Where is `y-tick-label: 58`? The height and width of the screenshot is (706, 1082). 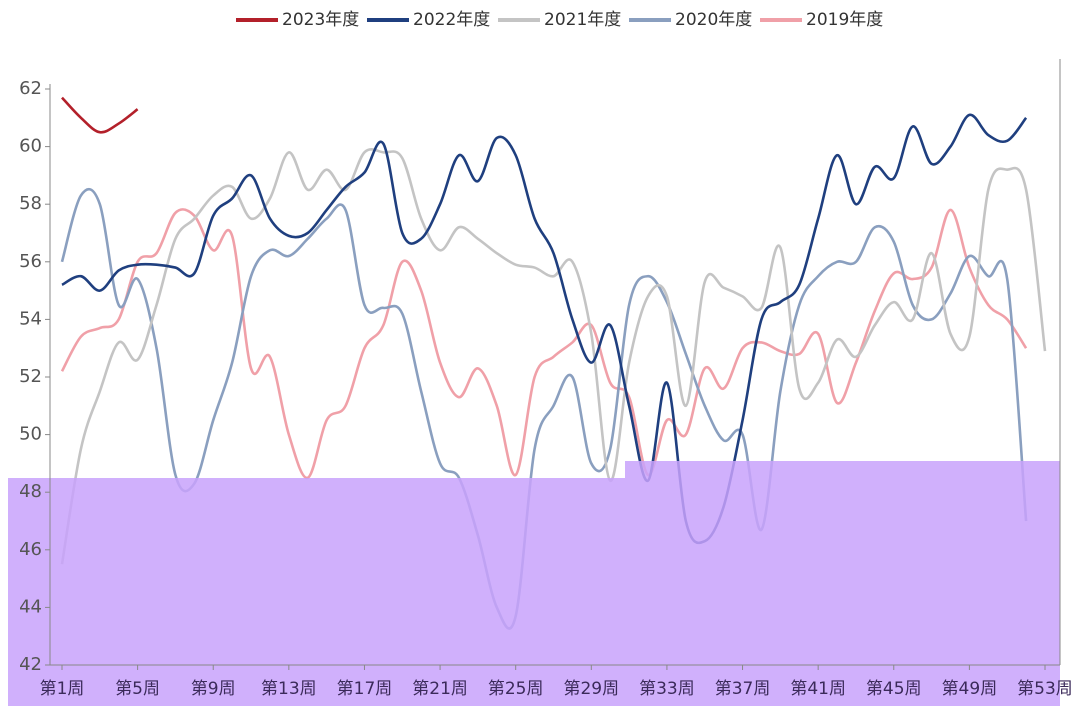 y-tick-label: 58 is located at coordinates (30, 203).